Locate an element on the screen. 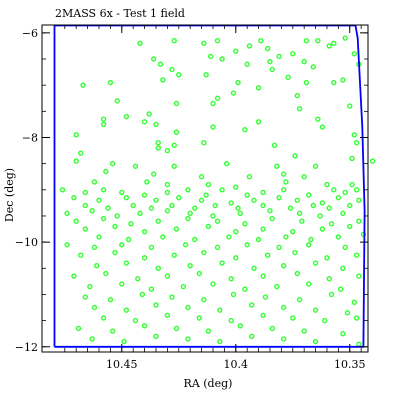 Image resolution: width=400 pixels, height=400 pixels. chart-title: 2MASS 6x - Test 1 field is located at coordinates (120, 13).